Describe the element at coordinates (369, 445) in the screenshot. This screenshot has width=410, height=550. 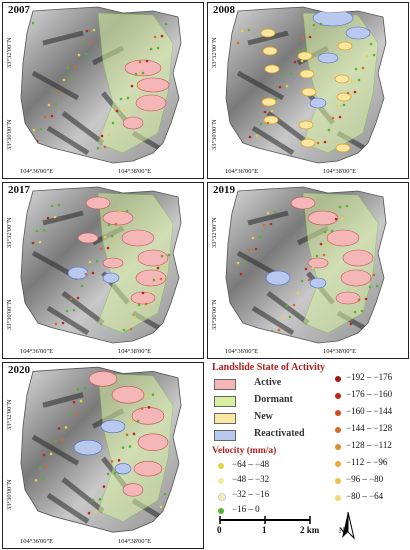
I see `velocity-label-r4: −128 – −112` at that location.